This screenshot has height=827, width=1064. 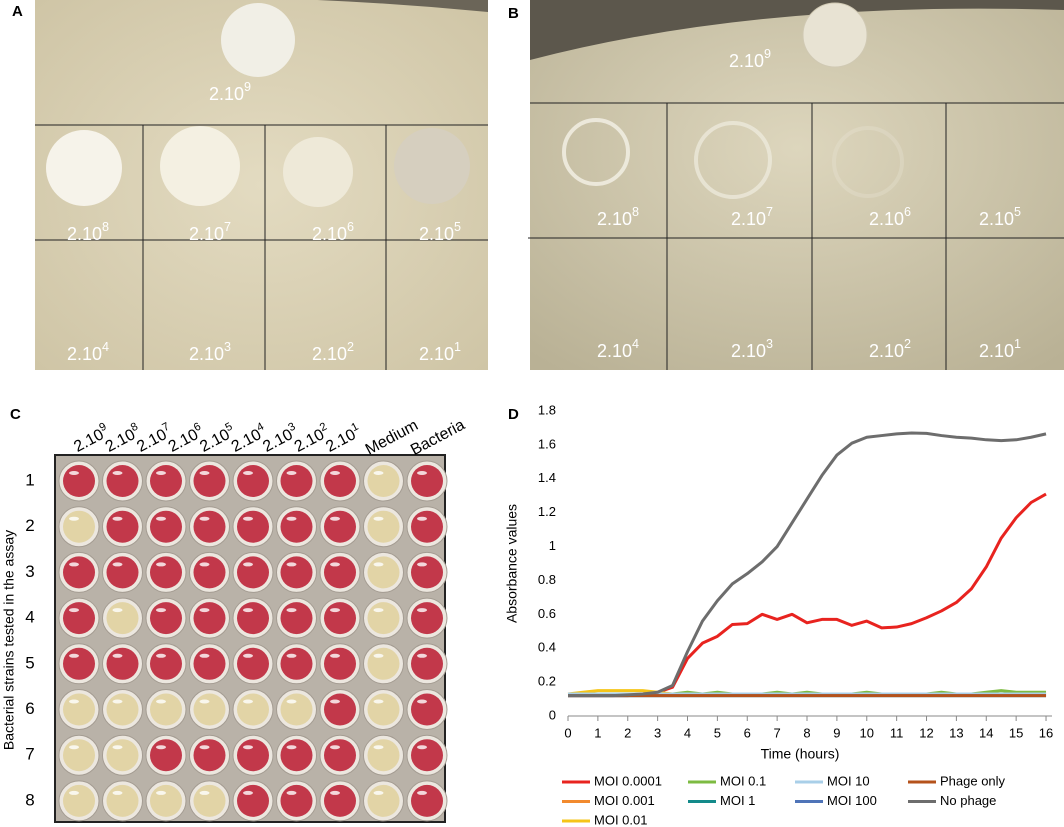 I want to click on row-label: 3, so click(x=29, y=571).